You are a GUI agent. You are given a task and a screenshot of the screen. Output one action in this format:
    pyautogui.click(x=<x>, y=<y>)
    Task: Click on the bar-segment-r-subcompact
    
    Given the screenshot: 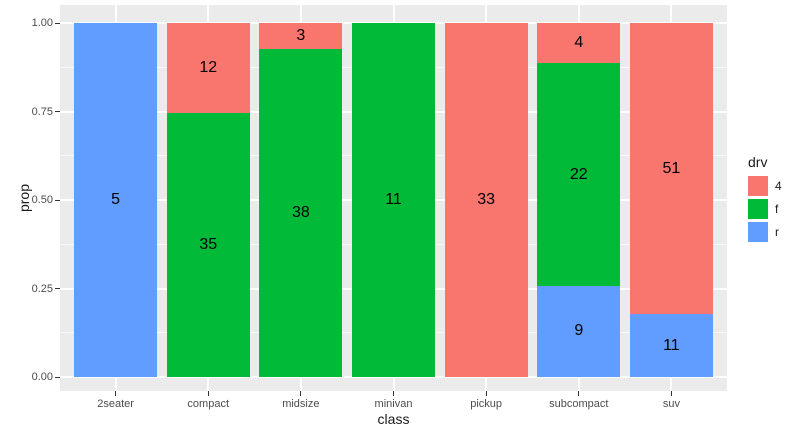 What is the action you would take?
    pyautogui.click(x=579, y=331)
    